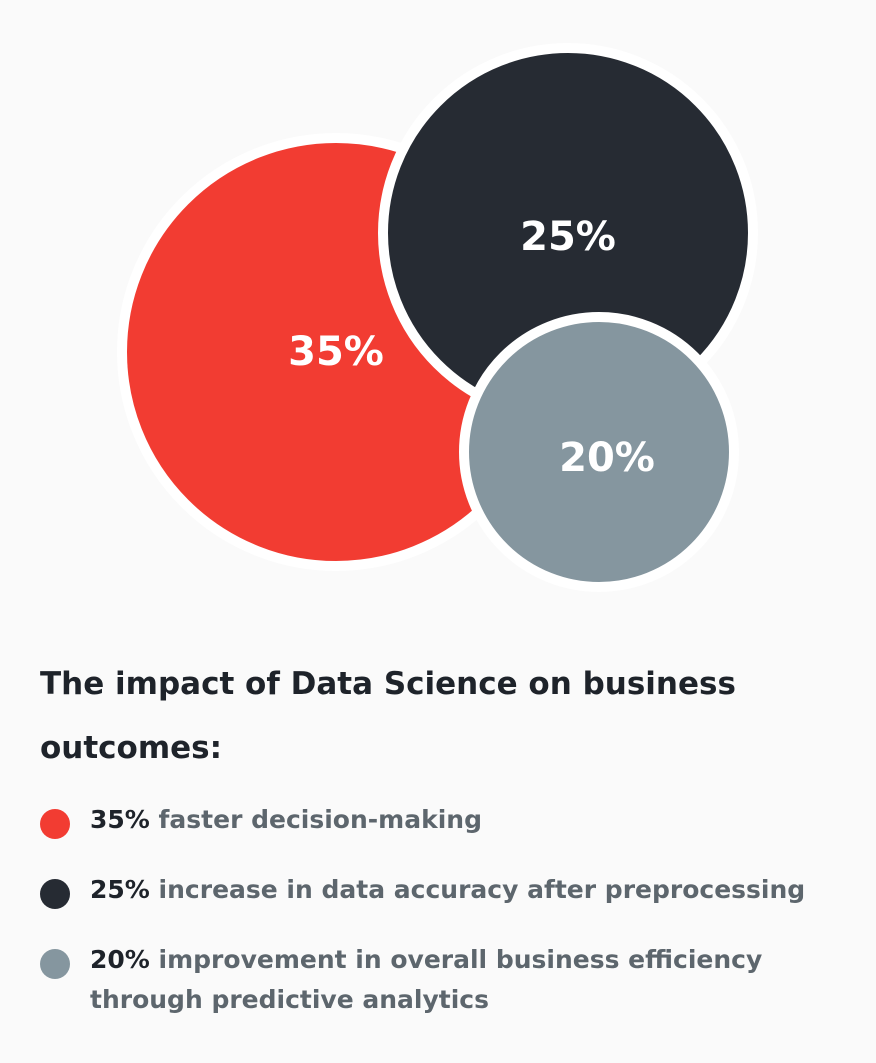  I want to click on legend-value-35: 35%, so click(124, 819).